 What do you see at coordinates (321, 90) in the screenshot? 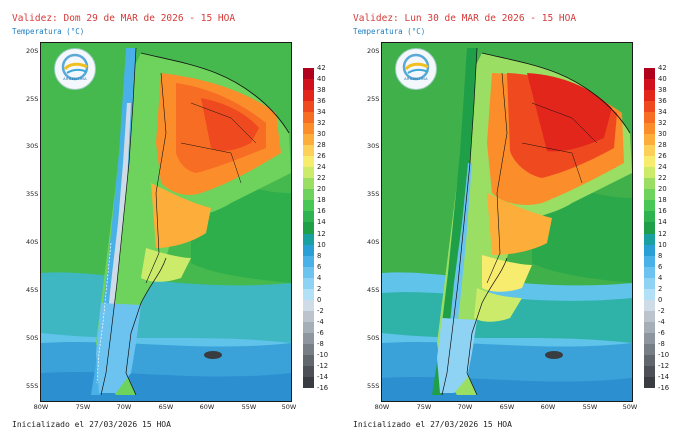
I see `colorbar-label: 38` at bounding box center [321, 90].